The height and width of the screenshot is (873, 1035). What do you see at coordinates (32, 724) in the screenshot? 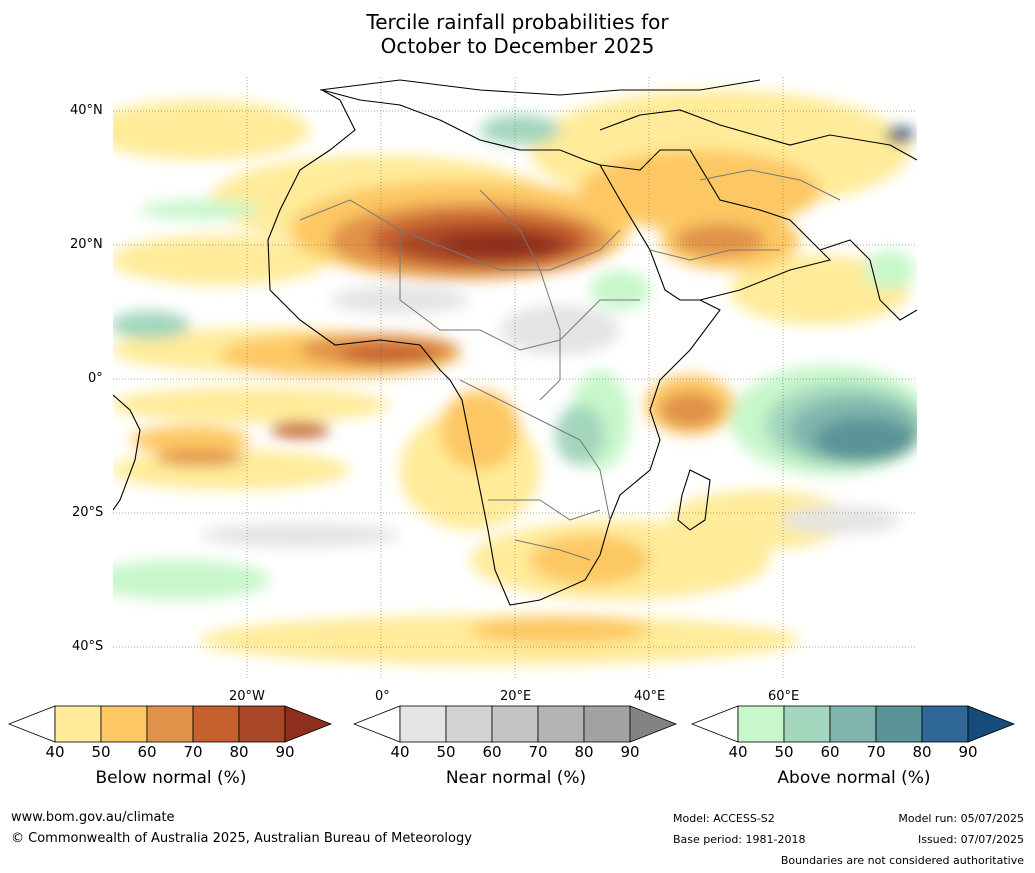
I see `colorbar-below-lower-extension` at bounding box center [32, 724].